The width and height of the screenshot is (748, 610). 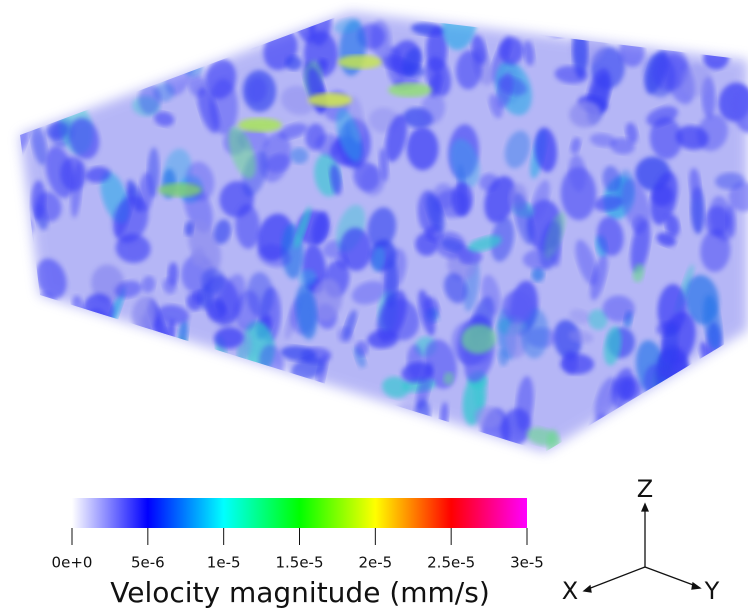 I want to click on x-axis, so click(x=616, y=578).